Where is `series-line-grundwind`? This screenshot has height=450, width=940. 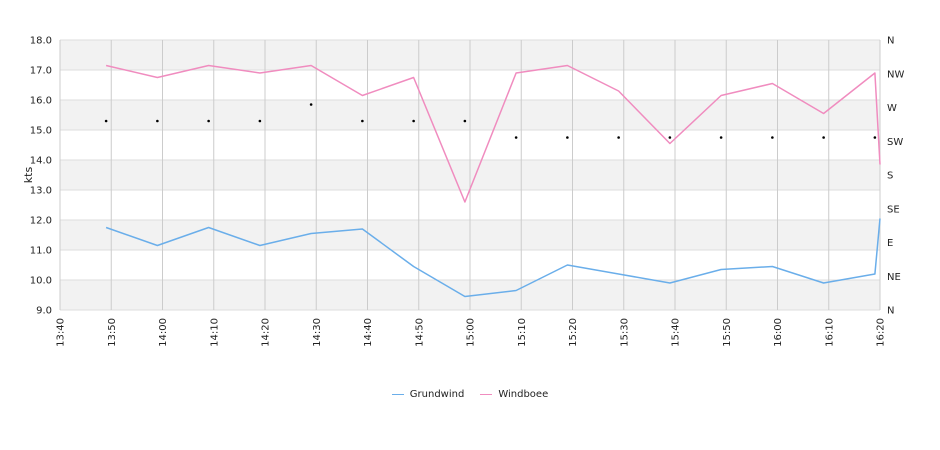 series-line-grundwind is located at coordinates (493, 258).